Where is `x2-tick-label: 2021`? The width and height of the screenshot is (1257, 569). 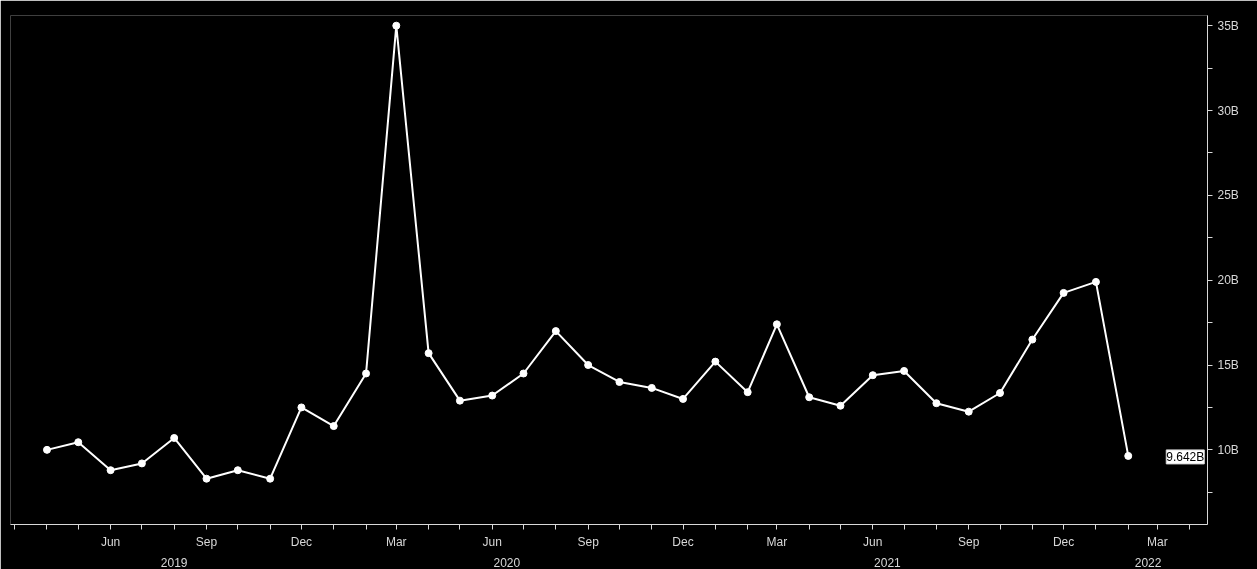
x2-tick-label: 2021 is located at coordinates (888, 562).